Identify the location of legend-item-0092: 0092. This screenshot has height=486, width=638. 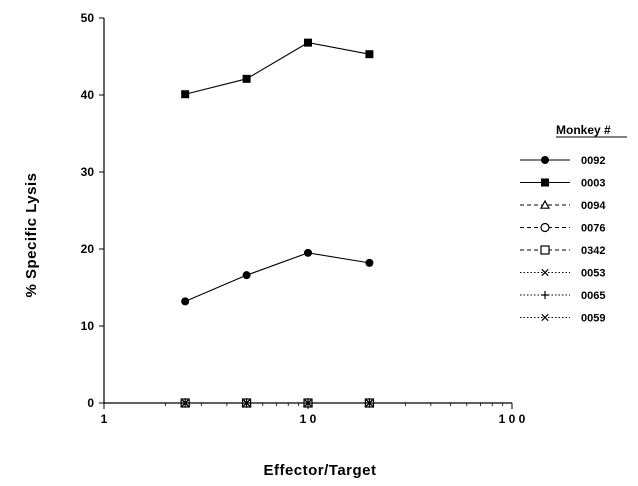
(562, 161).